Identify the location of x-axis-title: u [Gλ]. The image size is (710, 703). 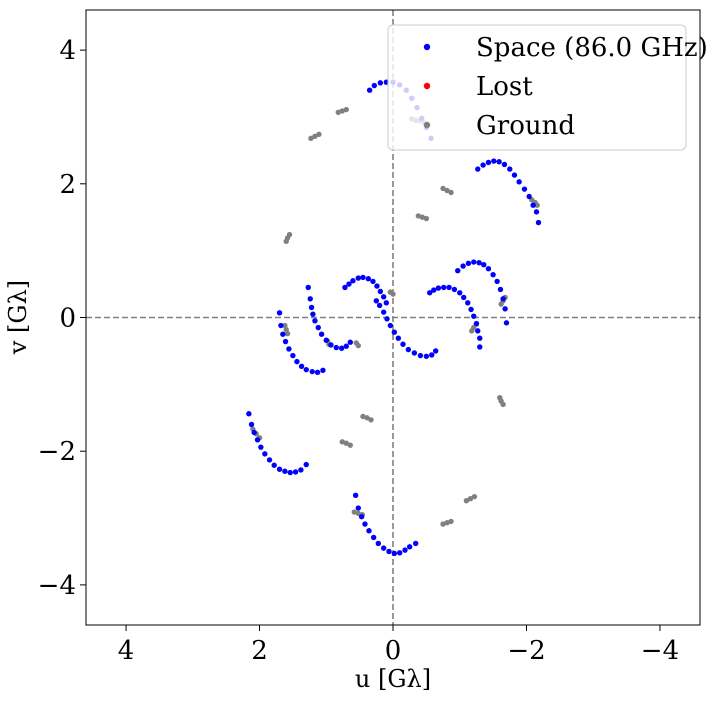
(393, 679).